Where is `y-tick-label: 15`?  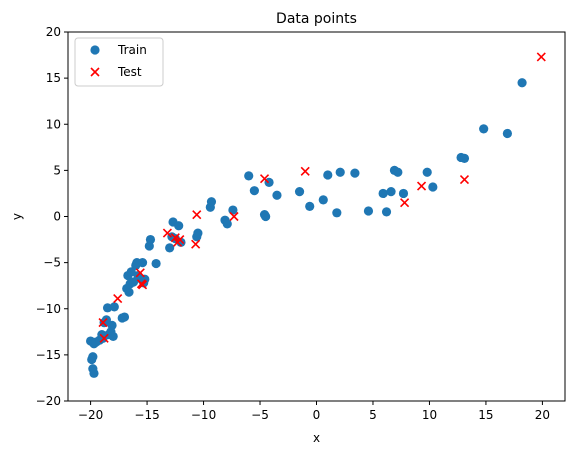
y-tick-label: 15 is located at coordinates (53, 78).